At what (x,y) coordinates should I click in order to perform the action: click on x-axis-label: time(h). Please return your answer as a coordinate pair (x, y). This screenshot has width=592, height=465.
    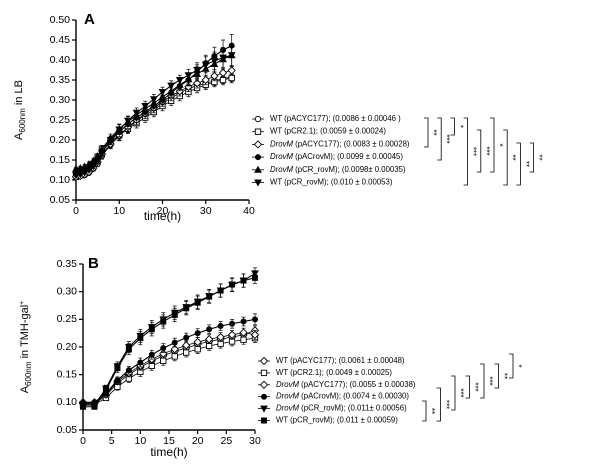
    Looking at the image, I should click on (162, 216).